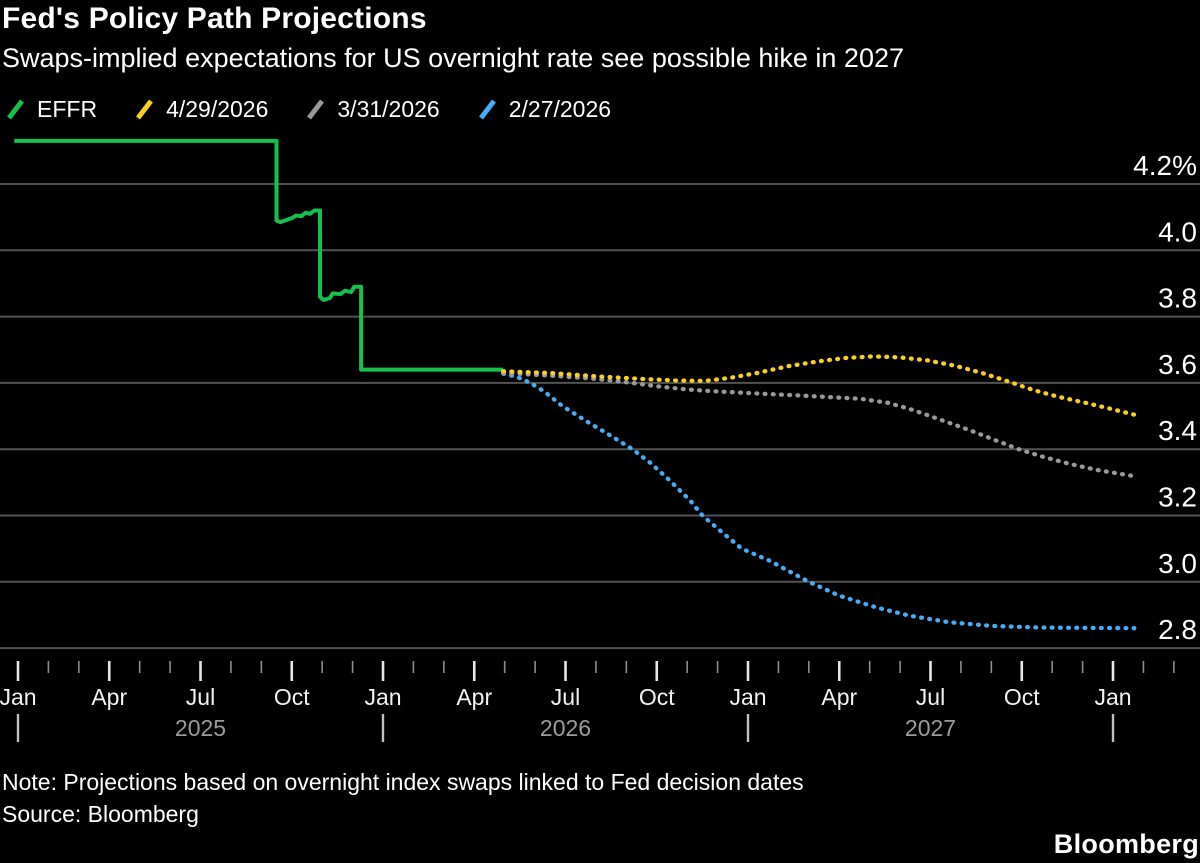 This screenshot has width=1200, height=863. What do you see at coordinates (214, 18) in the screenshot?
I see `page-title: Fed's Policy Path Projections` at bounding box center [214, 18].